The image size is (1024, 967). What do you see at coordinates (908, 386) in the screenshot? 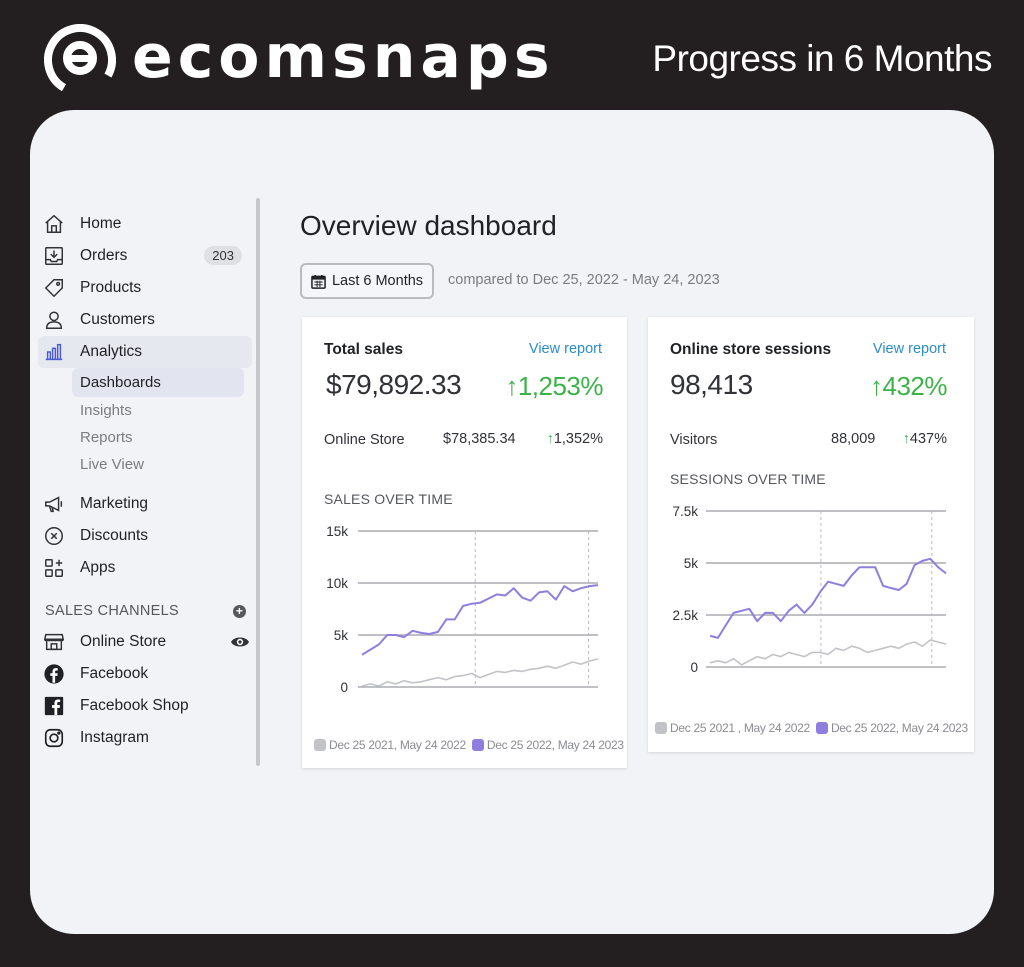
I see `sessions-change: ↑432%` at bounding box center [908, 386].